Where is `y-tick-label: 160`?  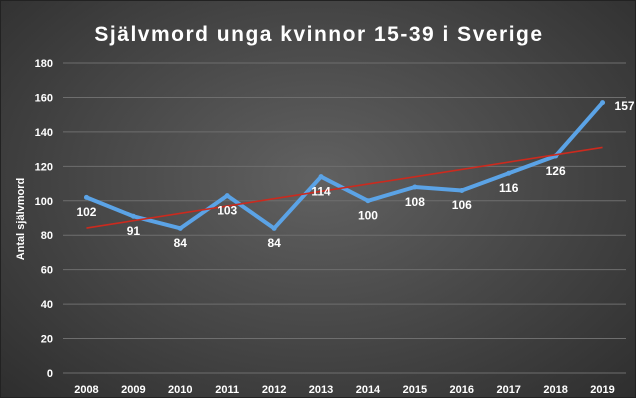 y-tick-label: 160 is located at coordinates (44, 98).